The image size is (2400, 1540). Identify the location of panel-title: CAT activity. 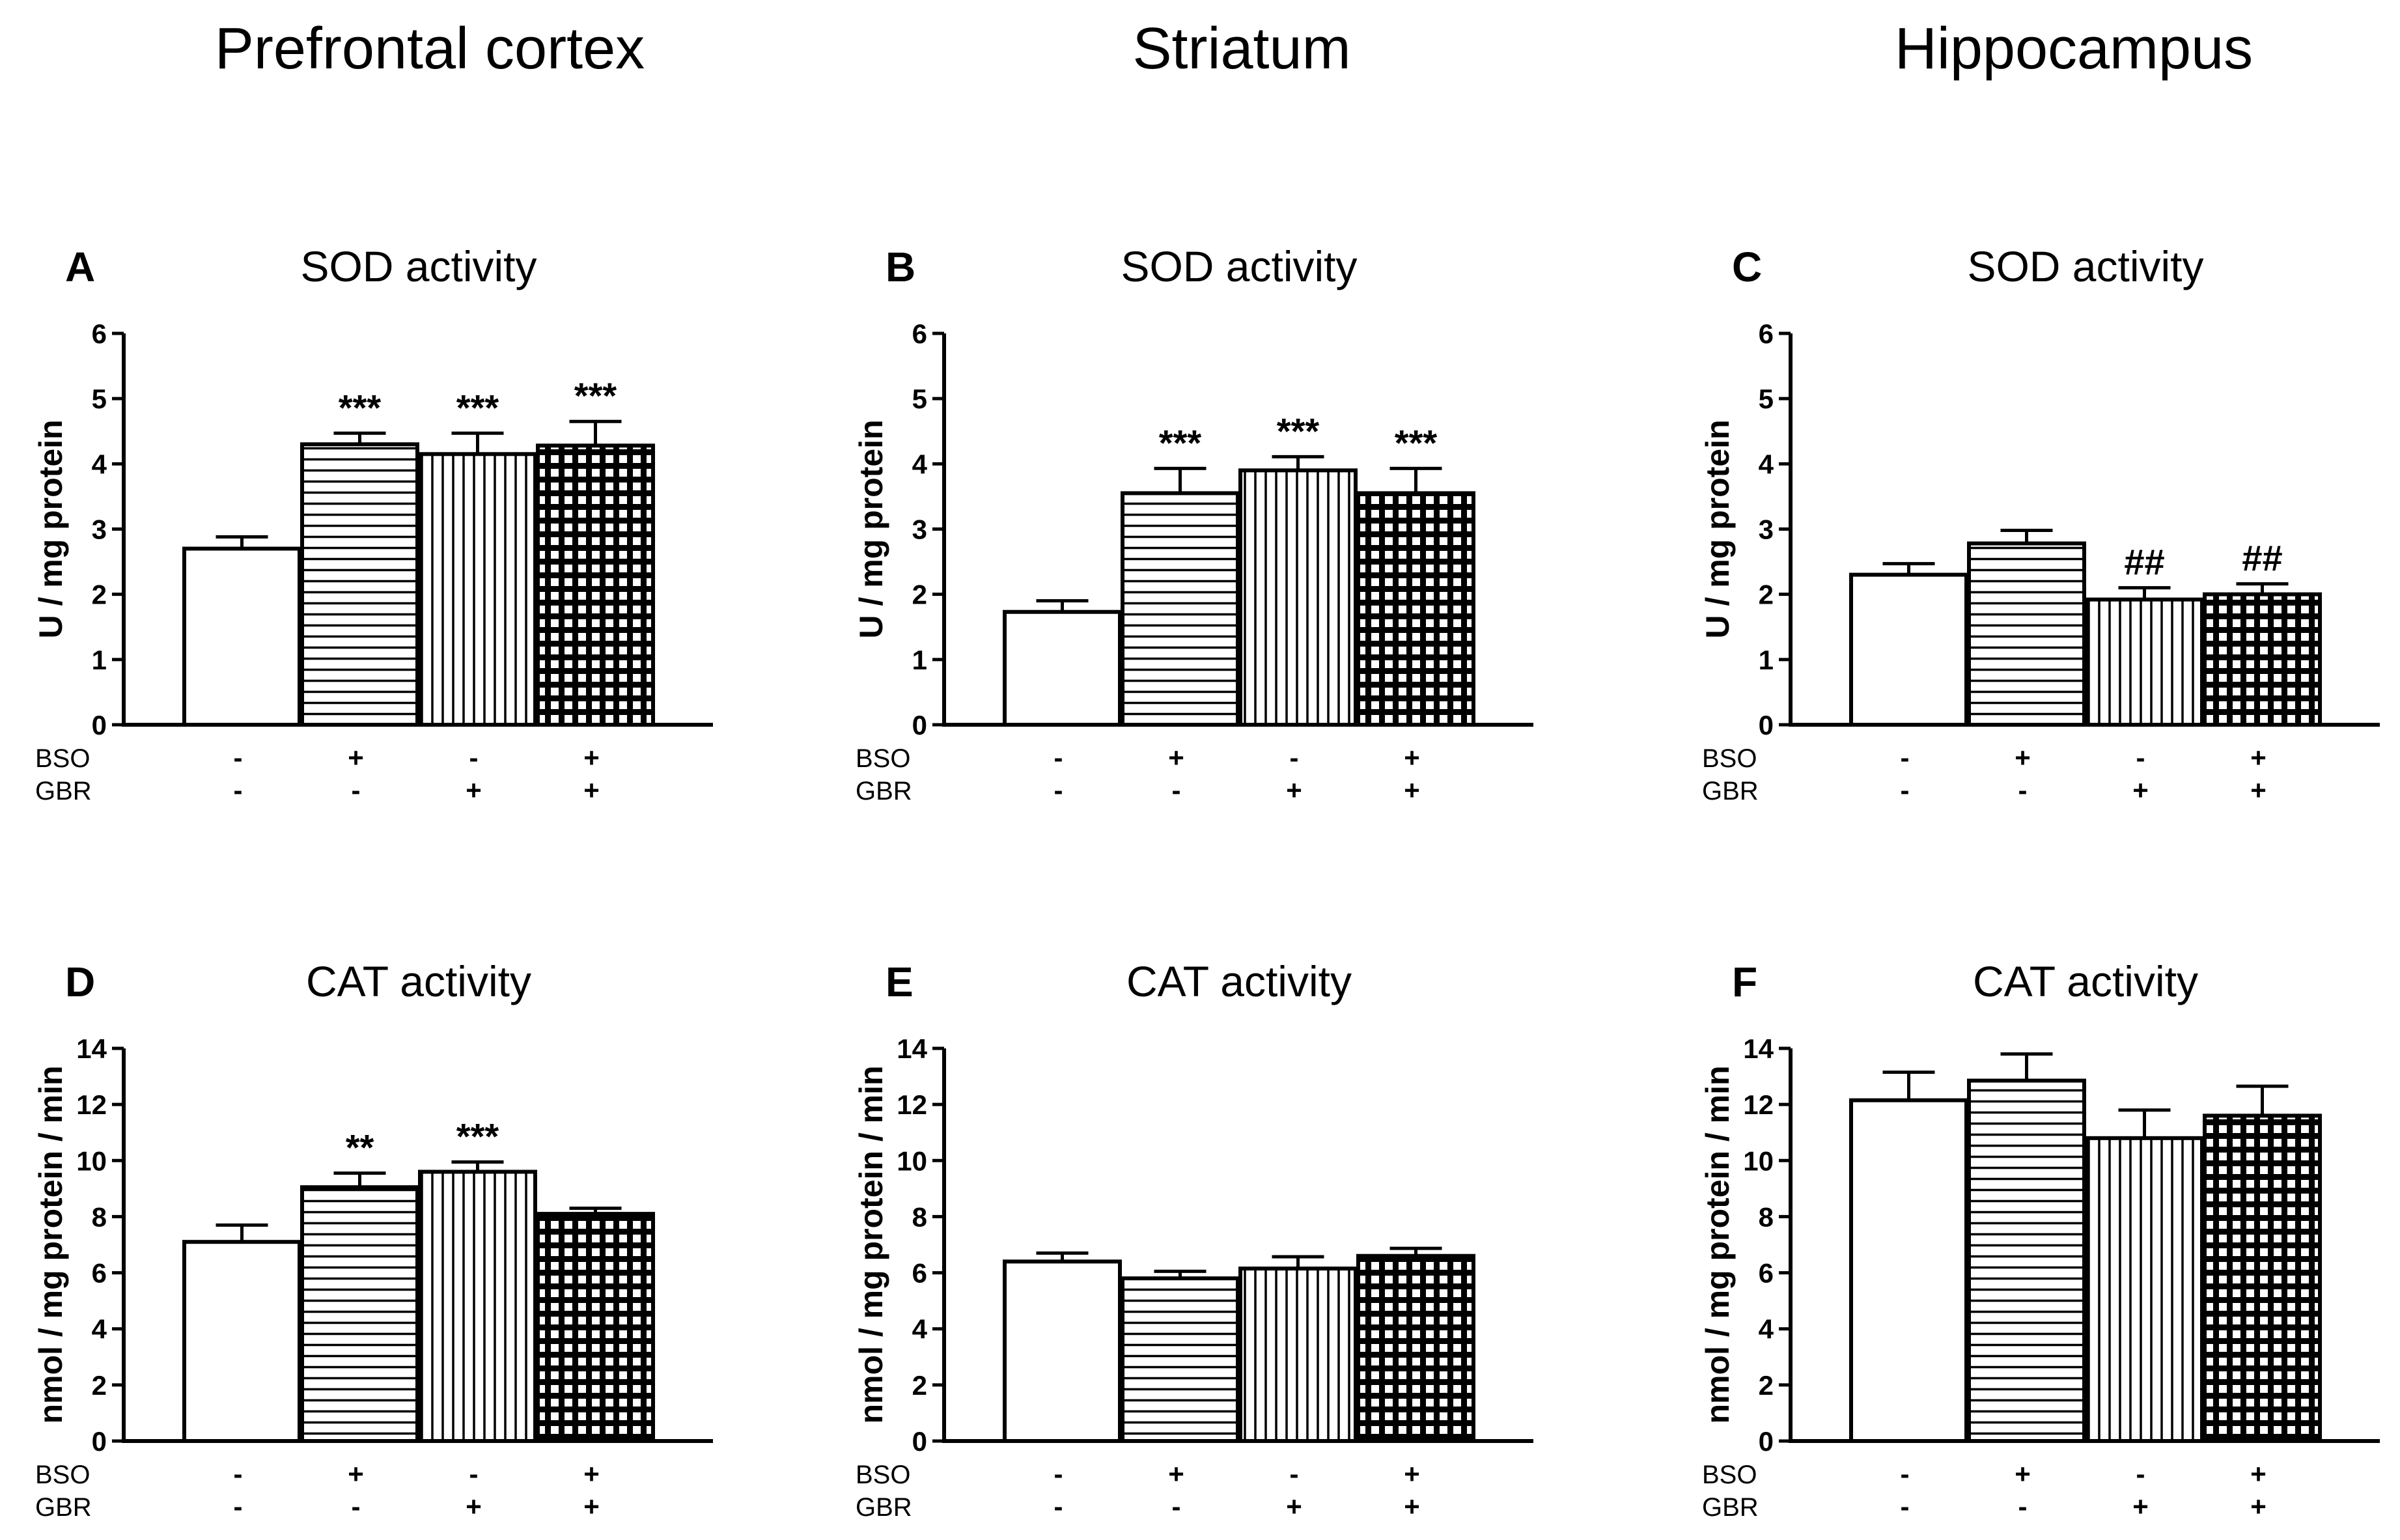
(2085, 981).